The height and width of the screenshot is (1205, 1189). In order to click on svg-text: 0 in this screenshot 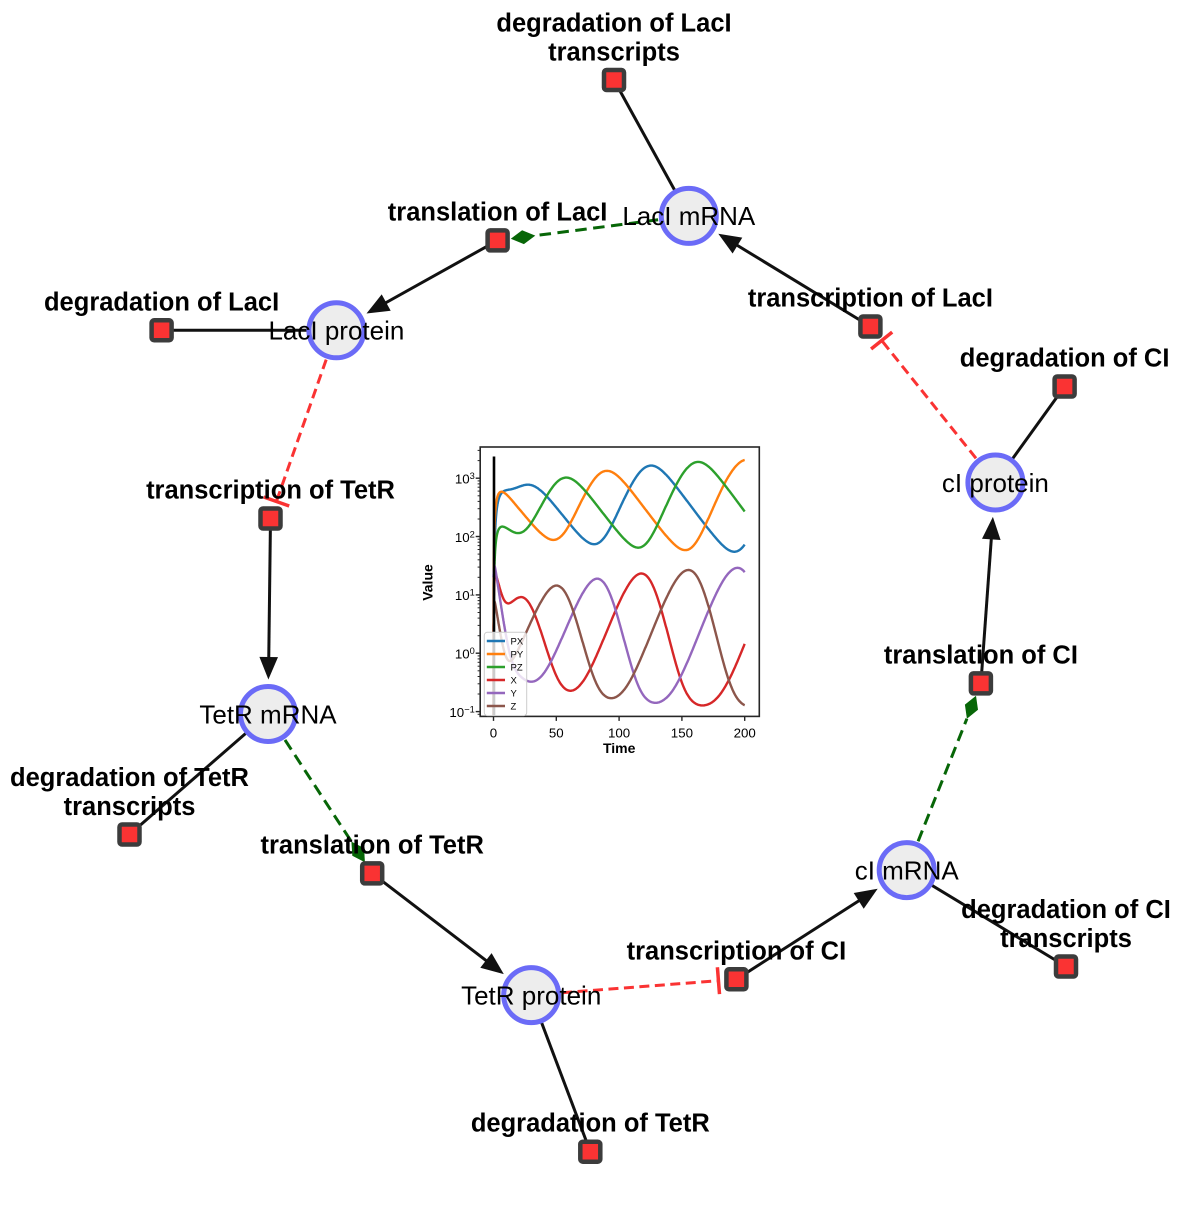, I will do `click(493, 733)`.